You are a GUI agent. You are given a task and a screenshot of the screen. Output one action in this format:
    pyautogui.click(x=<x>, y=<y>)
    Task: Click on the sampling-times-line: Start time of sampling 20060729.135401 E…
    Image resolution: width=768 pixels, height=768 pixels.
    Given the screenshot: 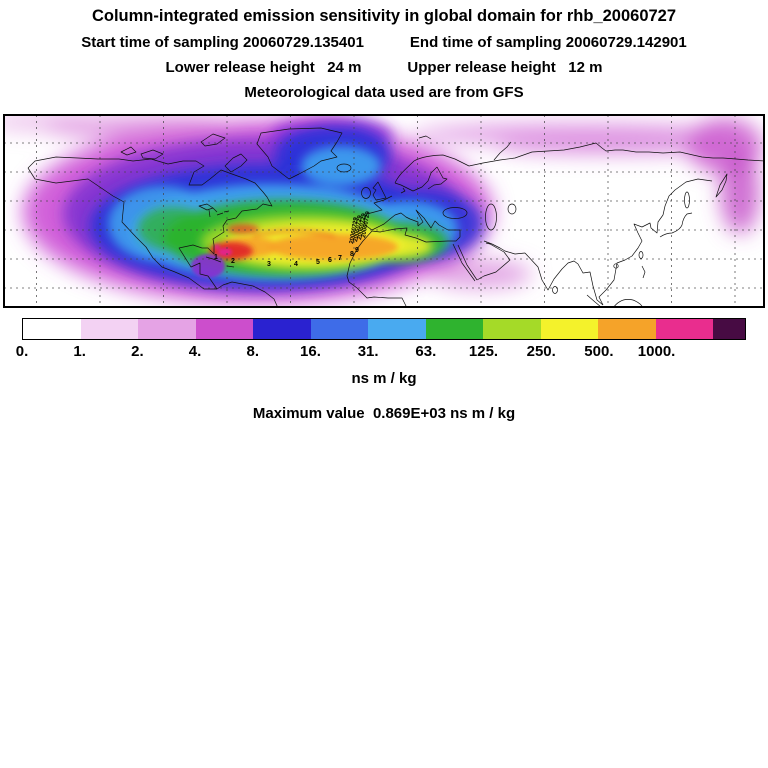 What is the action you would take?
    pyautogui.click(x=384, y=42)
    